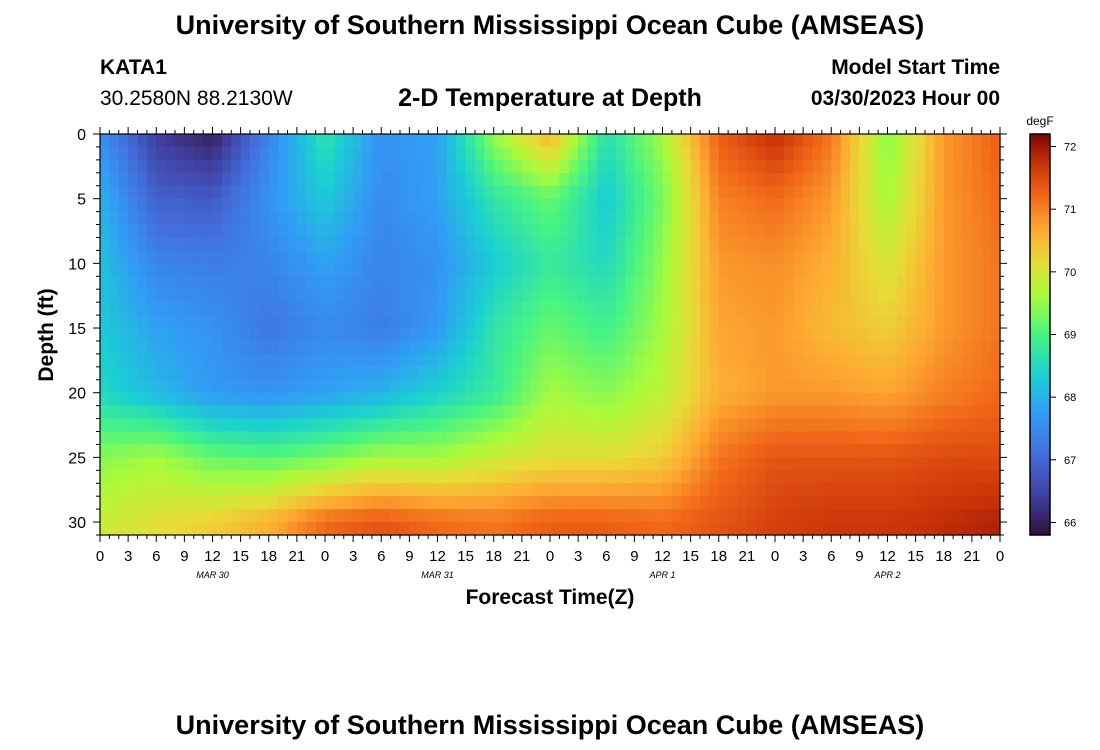 The image size is (1100, 750). Describe the element at coordinates (1000, 556) in the screenshot. I see `x-tick-label: 0` at that location.